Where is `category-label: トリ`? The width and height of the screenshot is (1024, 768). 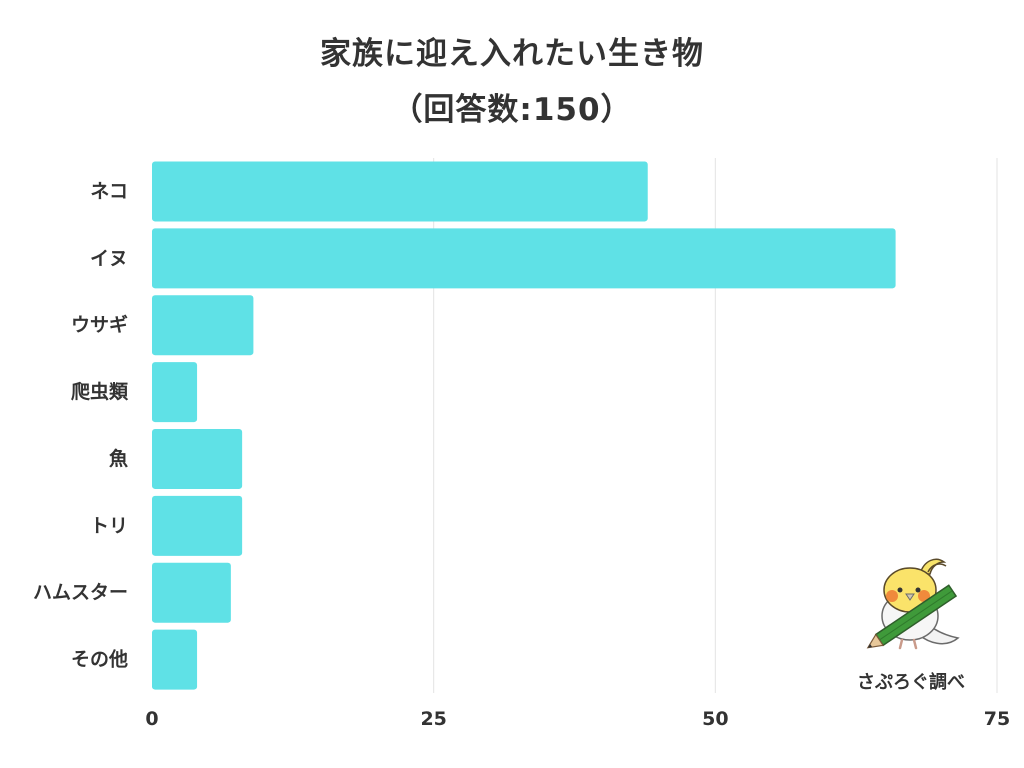 category-label: トリ is located at coordinates (109, 526).